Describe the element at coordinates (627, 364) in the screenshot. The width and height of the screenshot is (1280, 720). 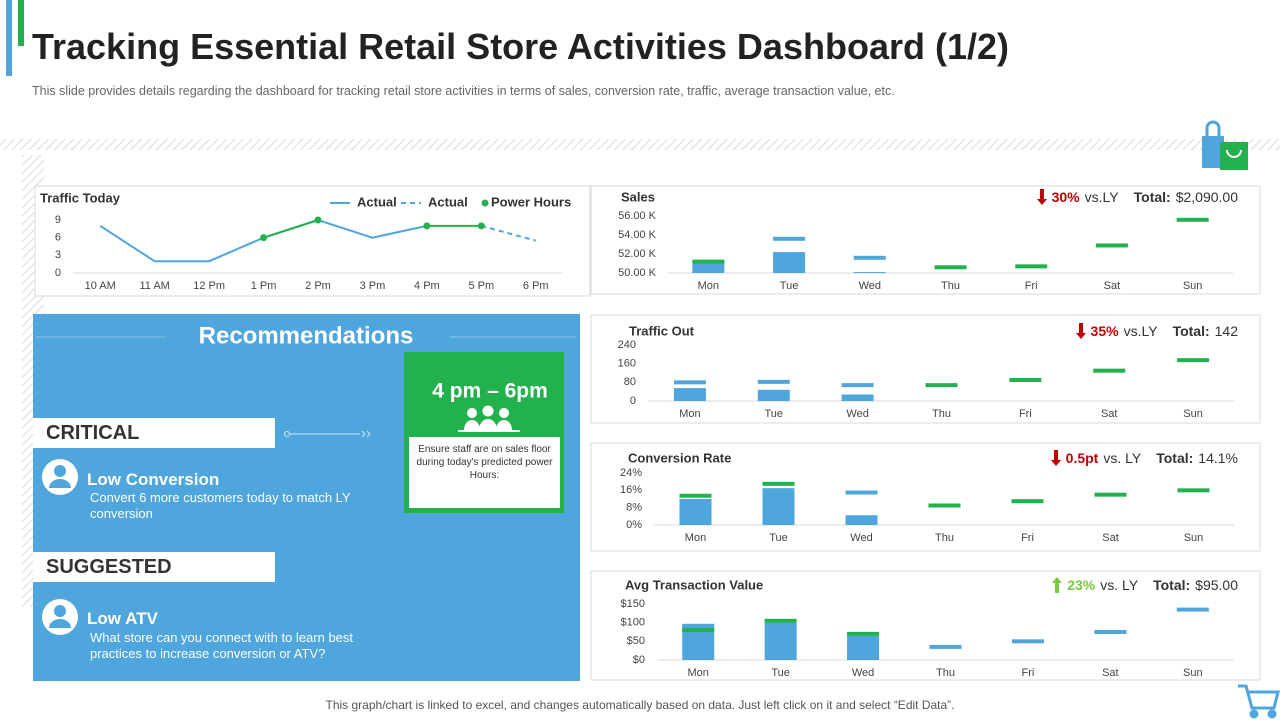
I see `y-tick-label: 160` at that location.